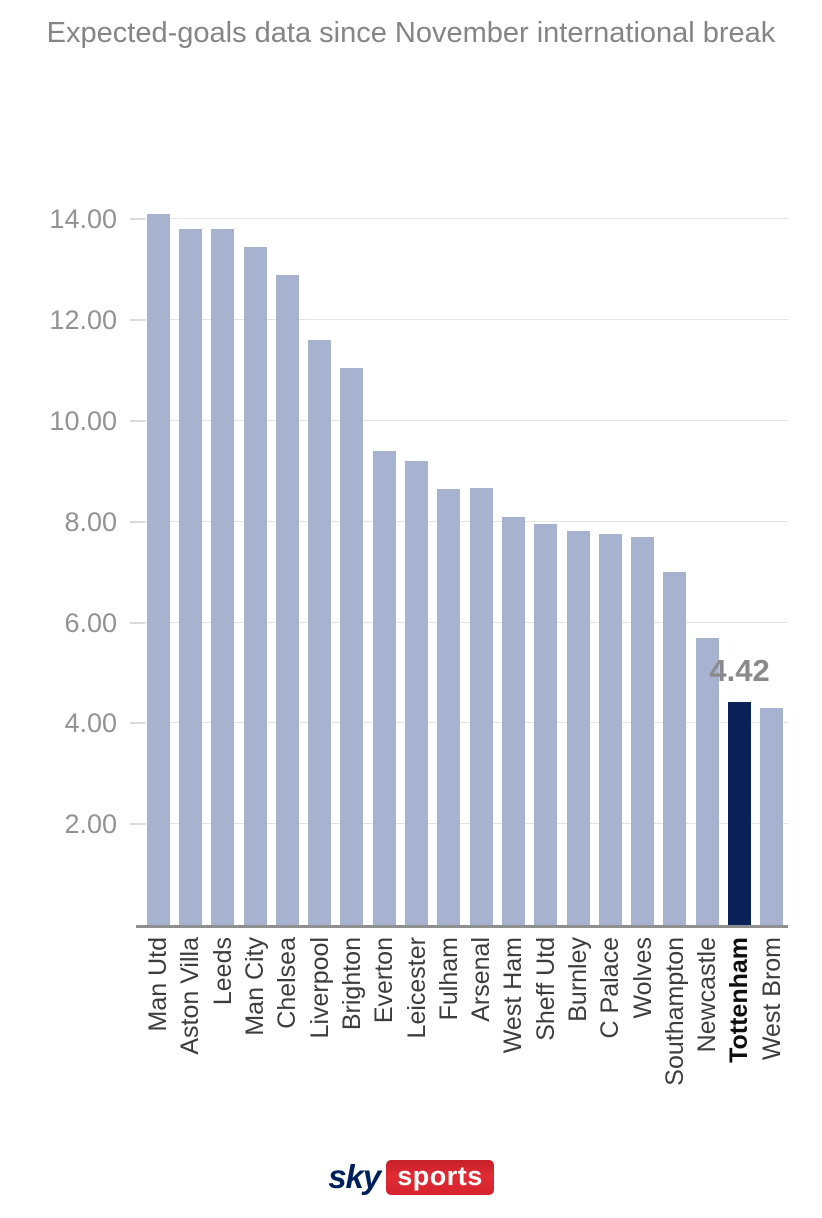 The height and width of the screenshot is (1218, 822). Describe the element at coordinates (642, 978) in the screenshot. I see `x-axis-label-wolves: Wolves` at that location.